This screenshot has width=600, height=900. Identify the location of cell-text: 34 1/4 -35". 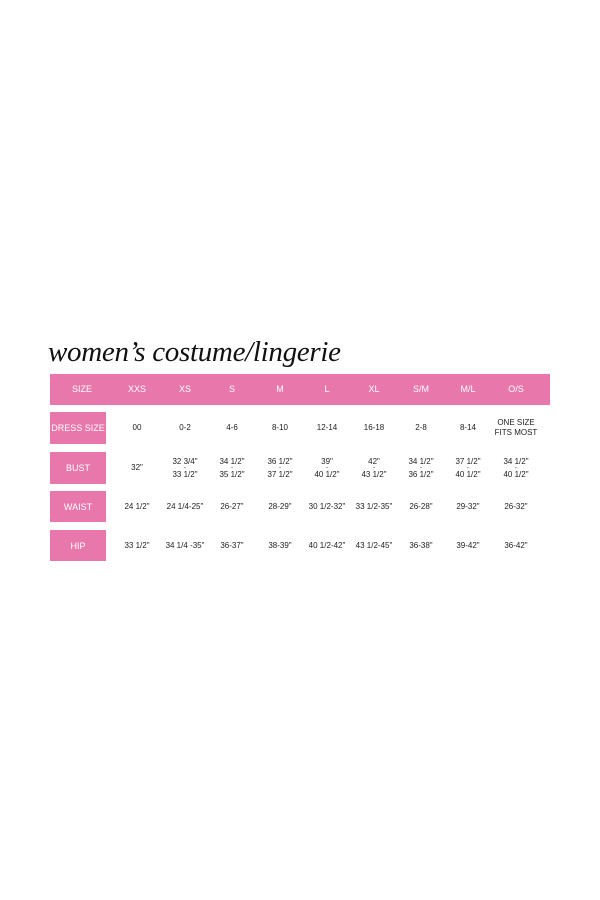
(185, 545).